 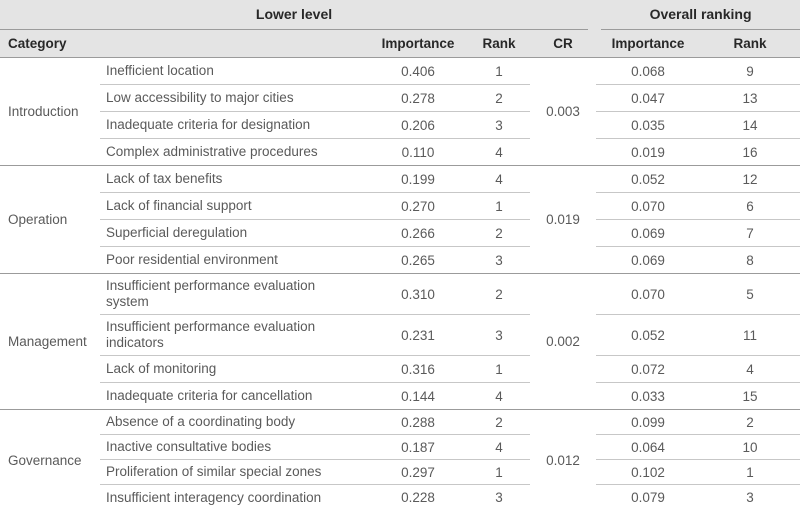 What do you see at coordinates (400, 369) in the screenshot?
I see `table-row: Lack of monitoring 0.316 1 0.072 4` at bounding box center [400, 369].